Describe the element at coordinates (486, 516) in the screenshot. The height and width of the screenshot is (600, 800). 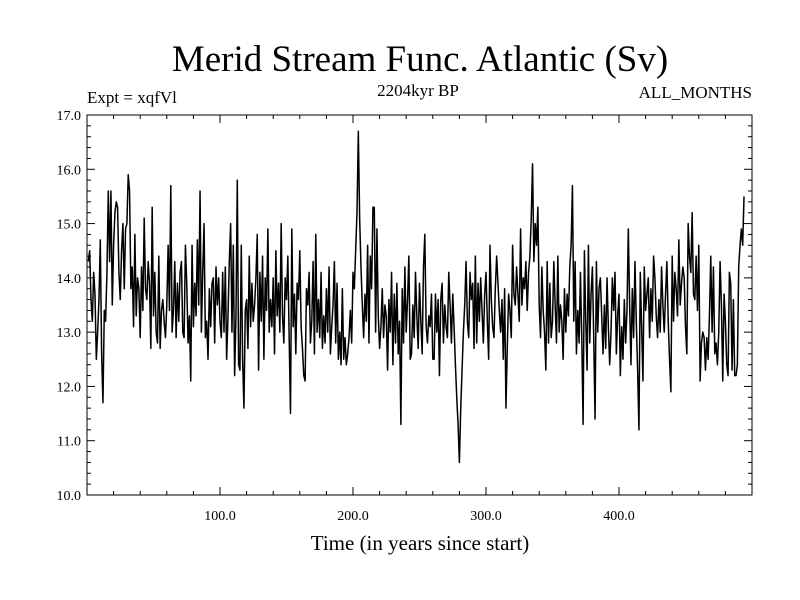
I see `x-tick-label: 300.0` at that location.